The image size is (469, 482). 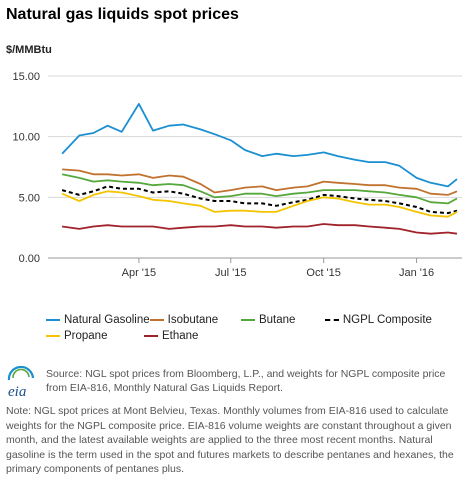 What do you see at coordinates (230, 273) in the screenshot?
I see `x-tick-label: Jul '15` at bounding box center [230, 273].